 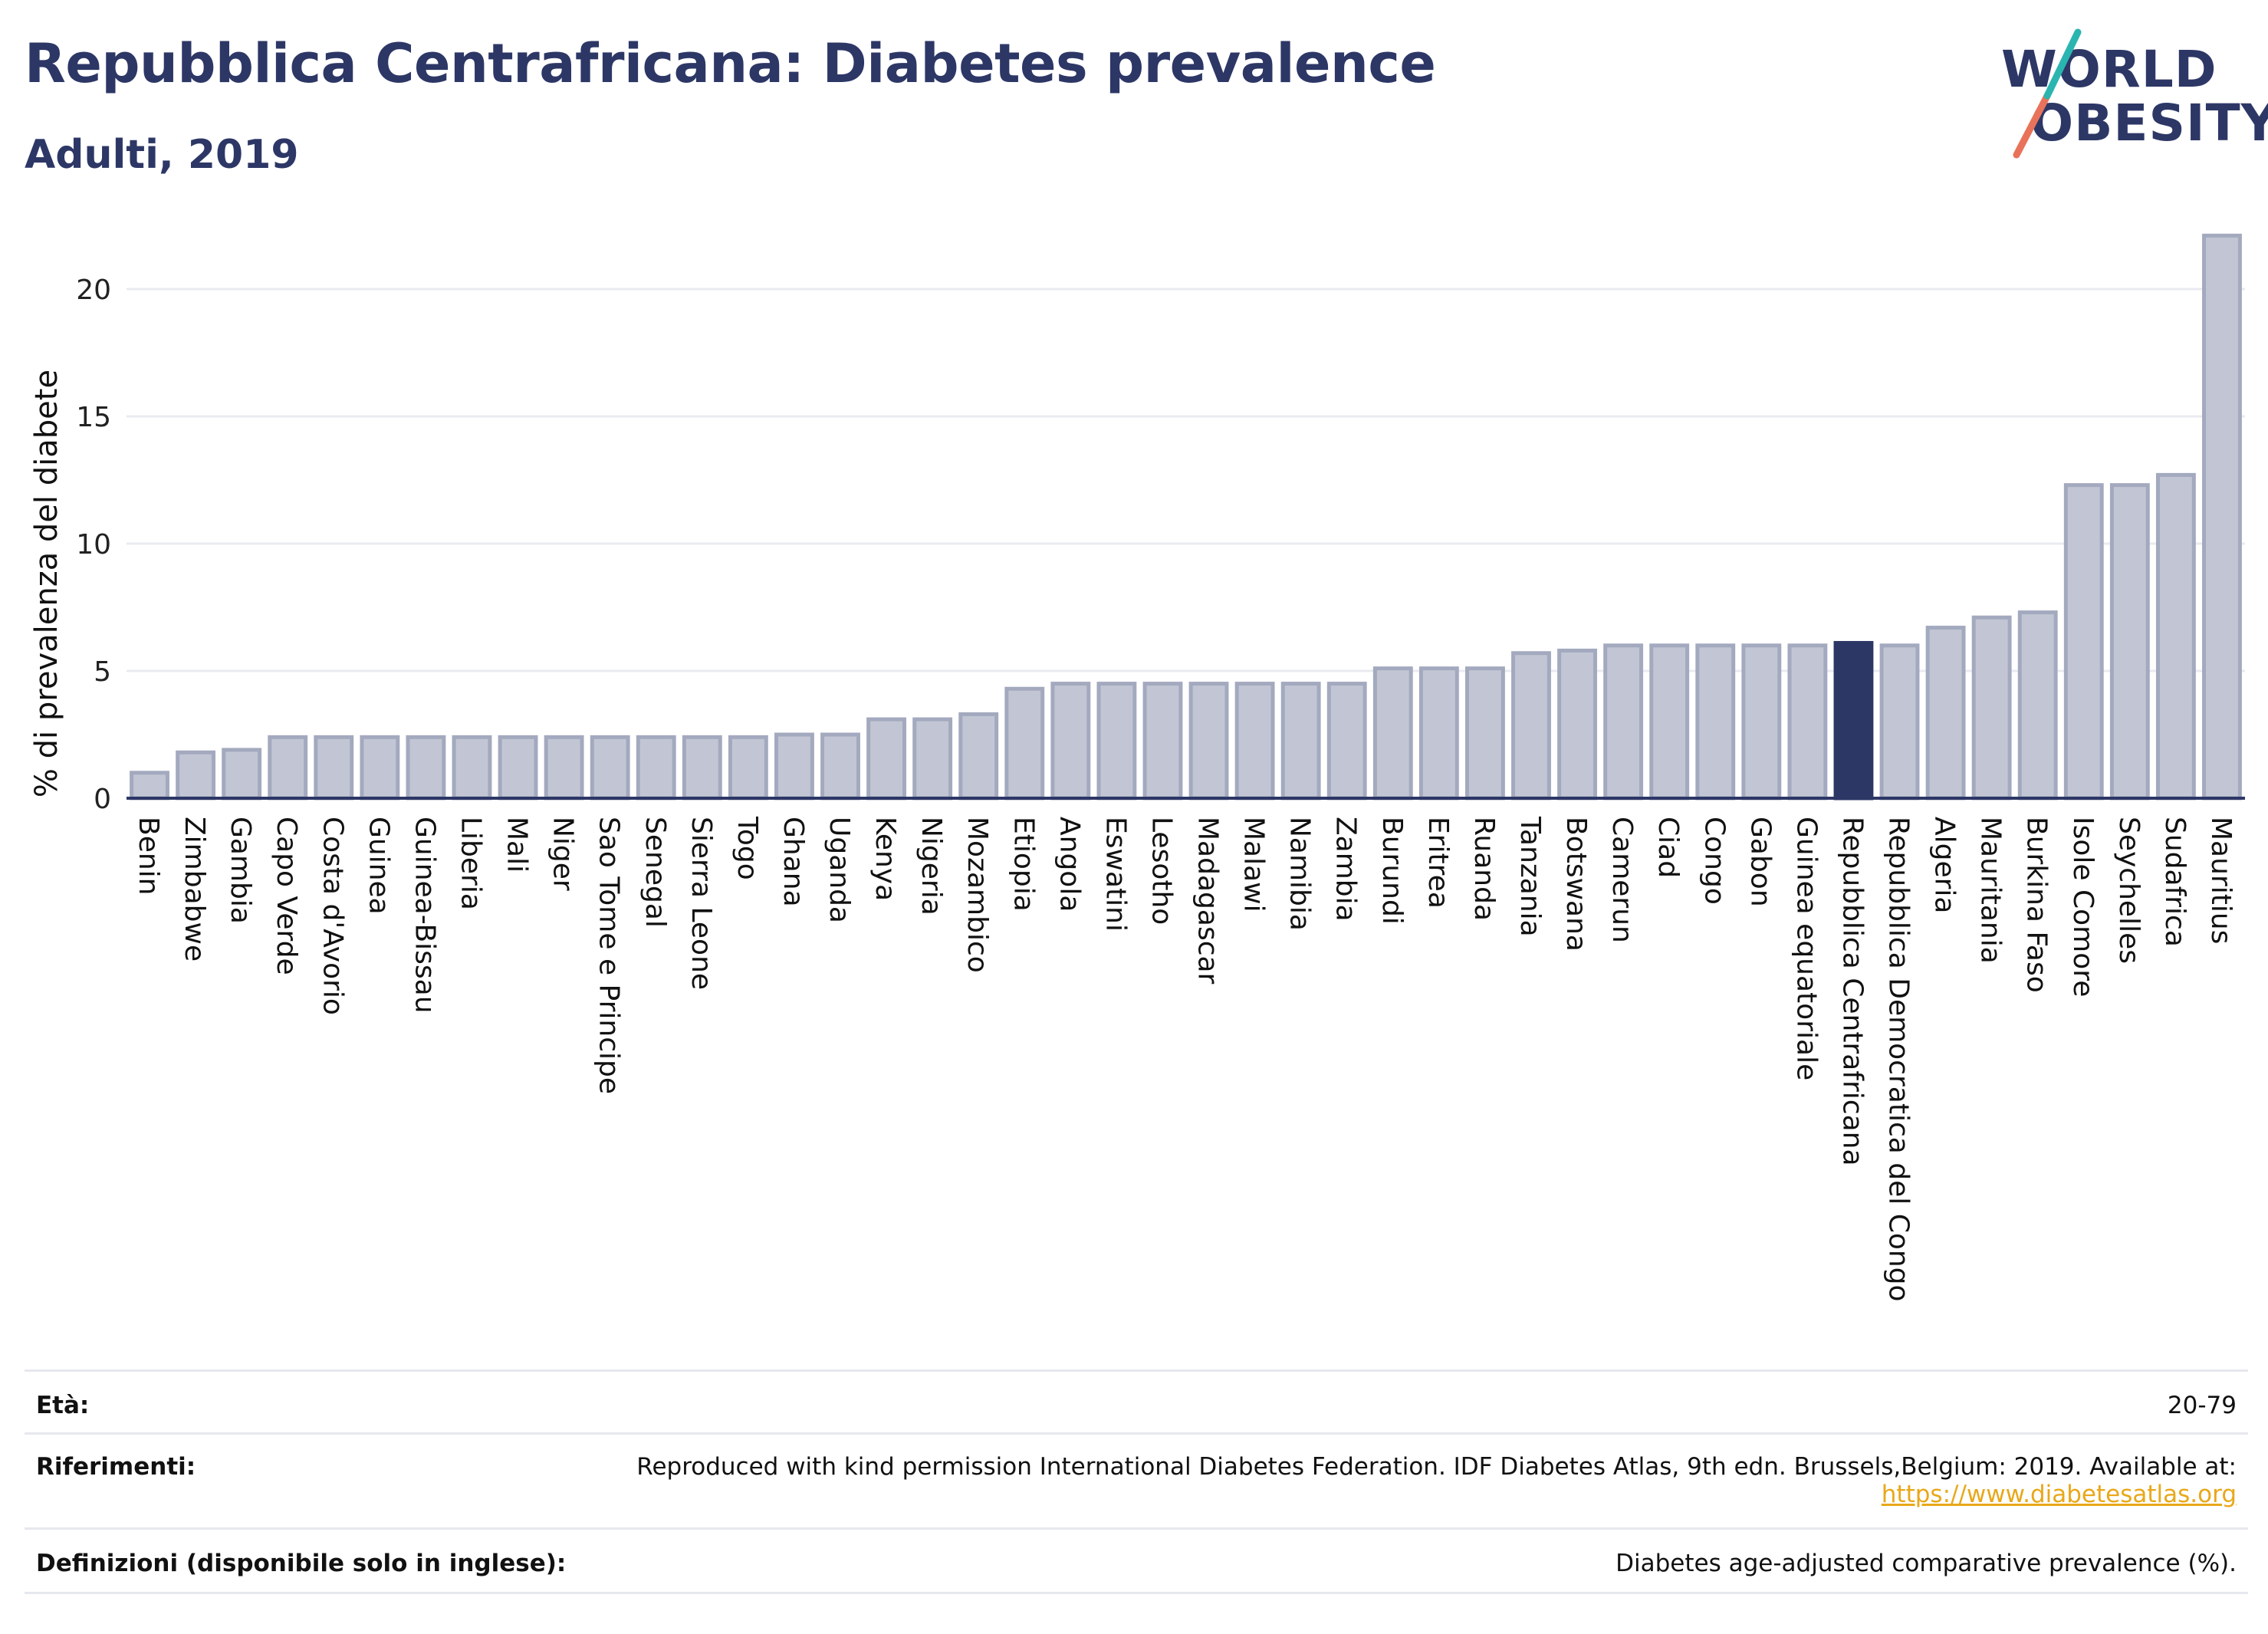 I want to click on bar-nigeria, so click(x=932, y=759).